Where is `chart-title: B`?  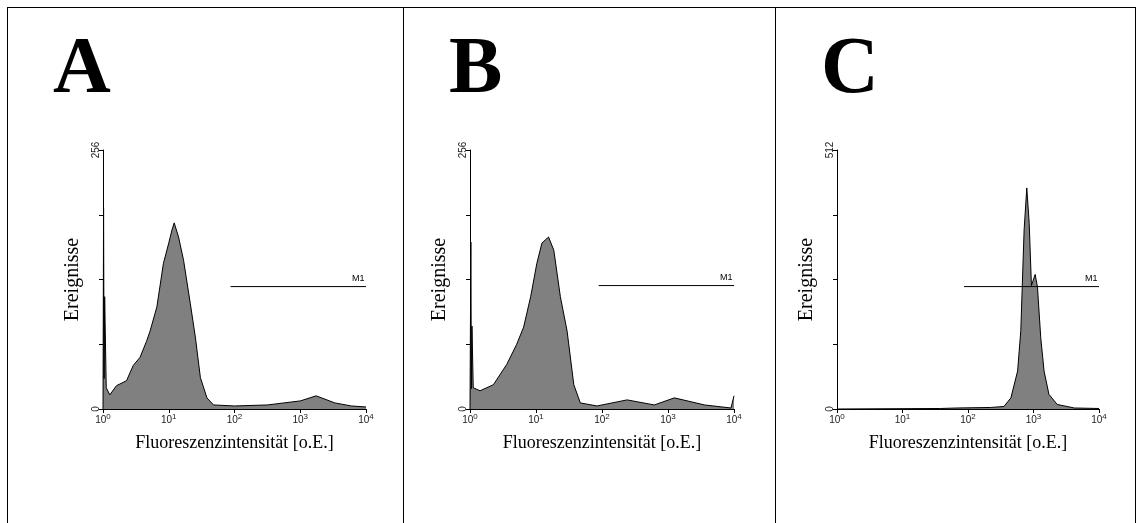 chart-title: B is located at coordinates (476, 65).